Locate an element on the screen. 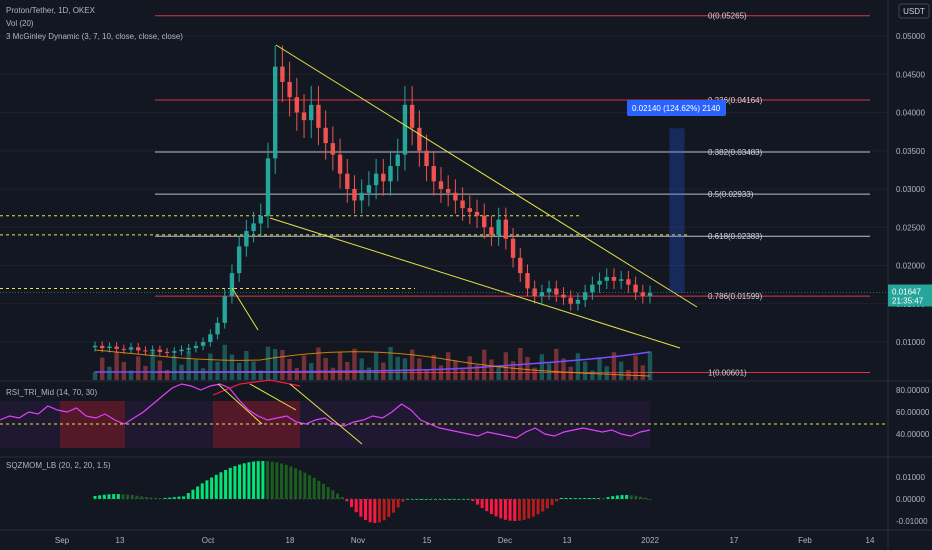  rsi-line is located at coordinates (325, 411).